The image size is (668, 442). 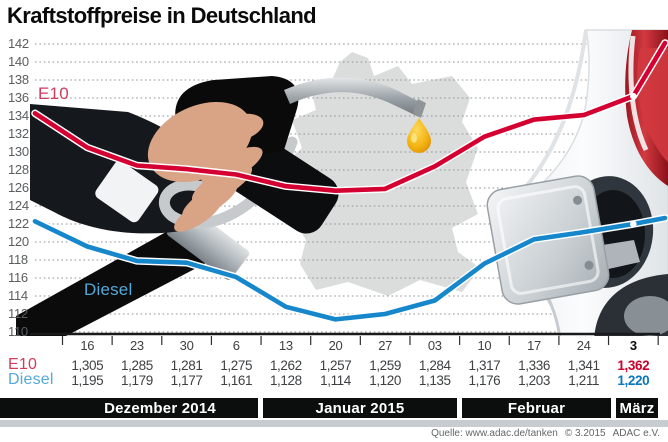 I want to click on table-date-cell: 23, so click(x=137, y=345).